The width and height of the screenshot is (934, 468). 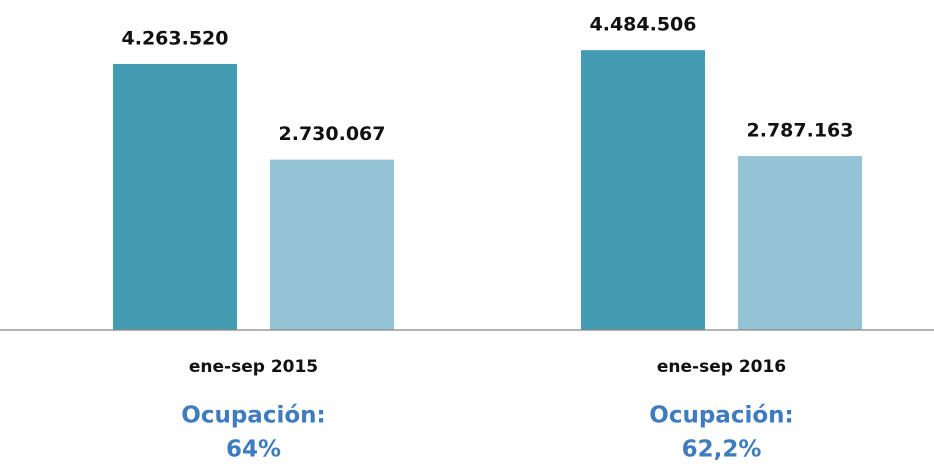 I want to click on value-label: 4.484.506, so click(x=643, y=25).